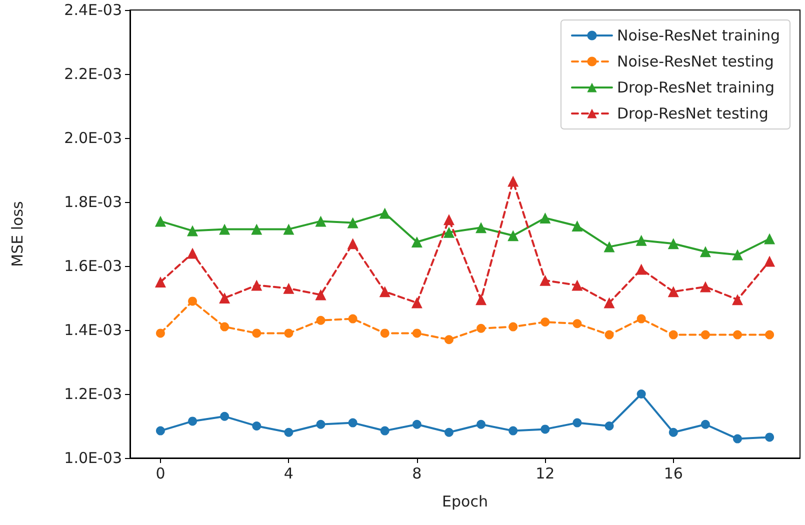  I want to click on legend-label: Noise-ResNet training, so click(698, 35).